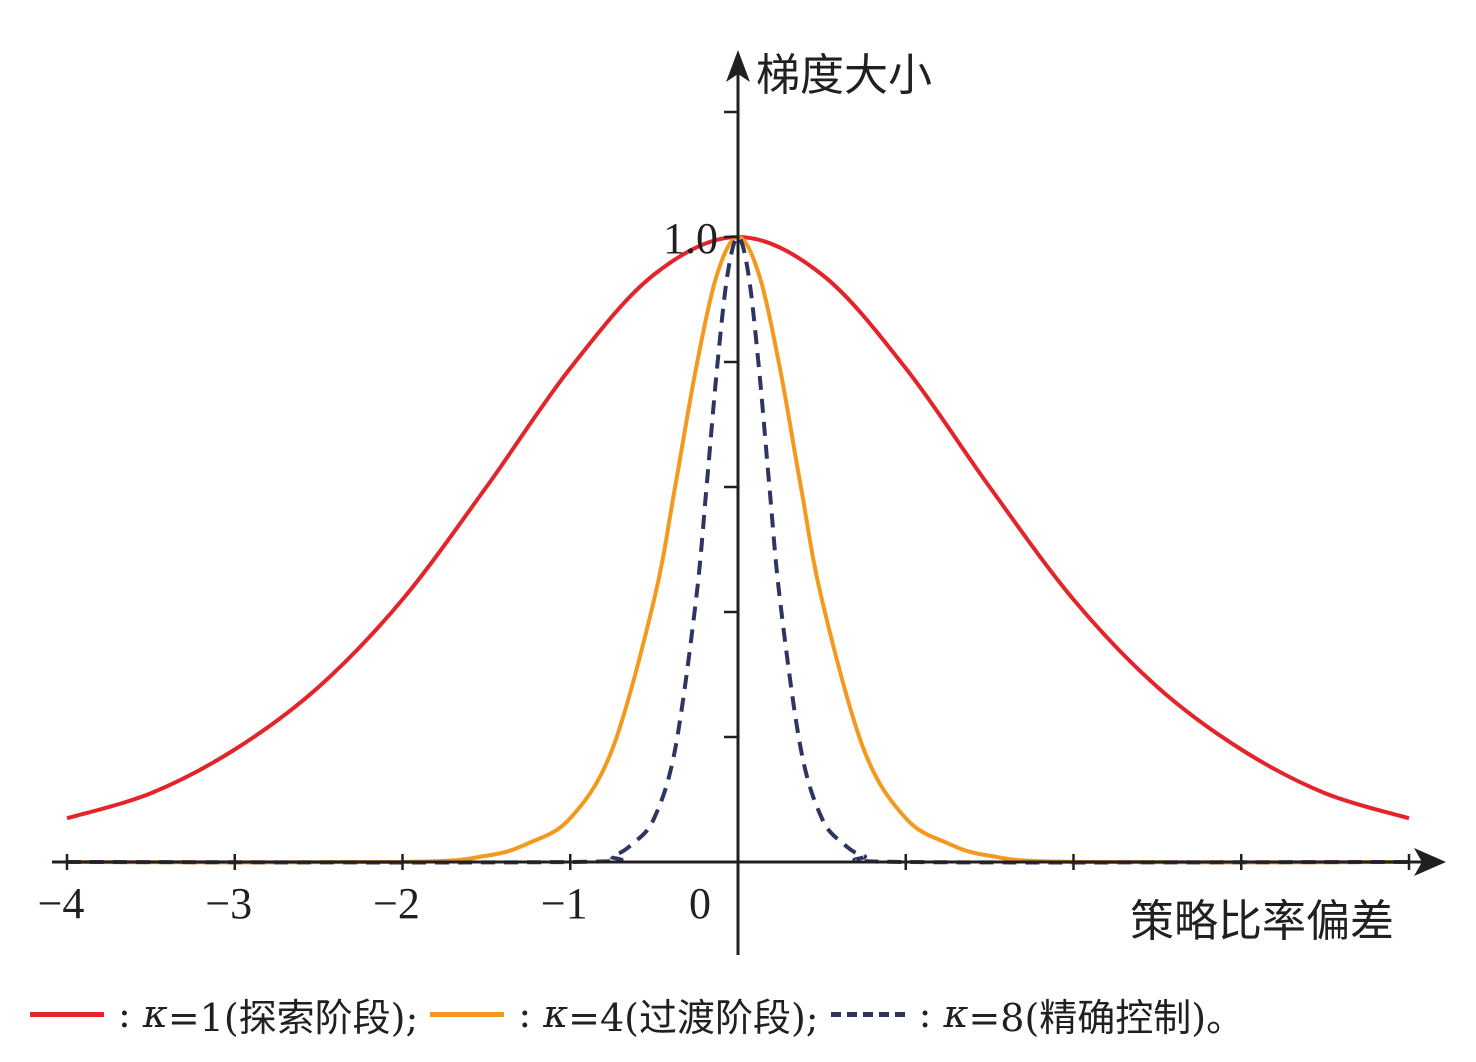 The image size is (1476, 1062). What do you see at coordinates (396, 903) in the screenshot?
I see `x-tick-label: −2` at bounding box center [396, 903].